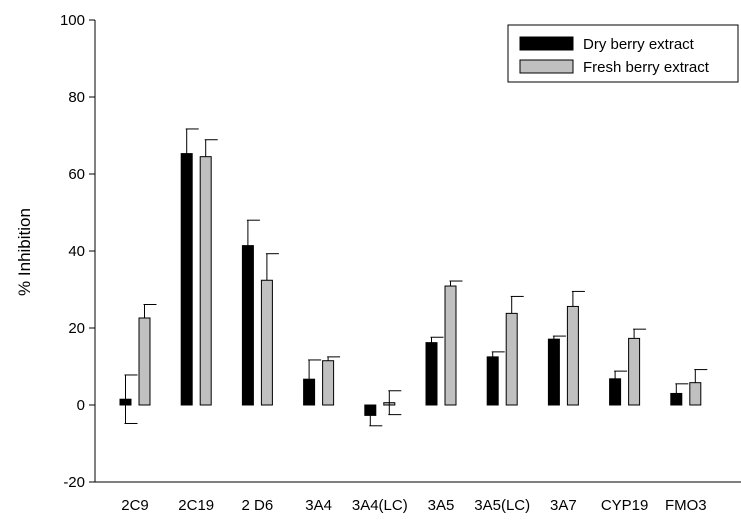 The height and width of the screenshot is (520, 741). I want to click on x-tick-label: 2C19, so click(196, 505).